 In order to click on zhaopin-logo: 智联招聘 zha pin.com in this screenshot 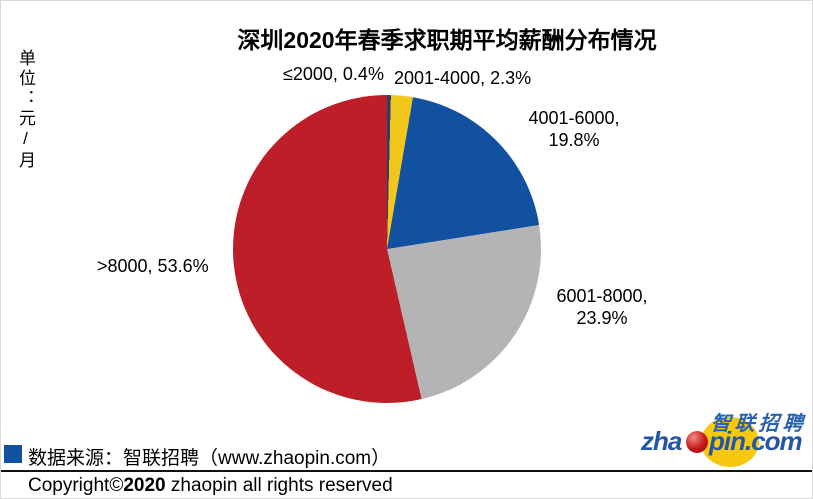, I will do `click(724, 434)`.